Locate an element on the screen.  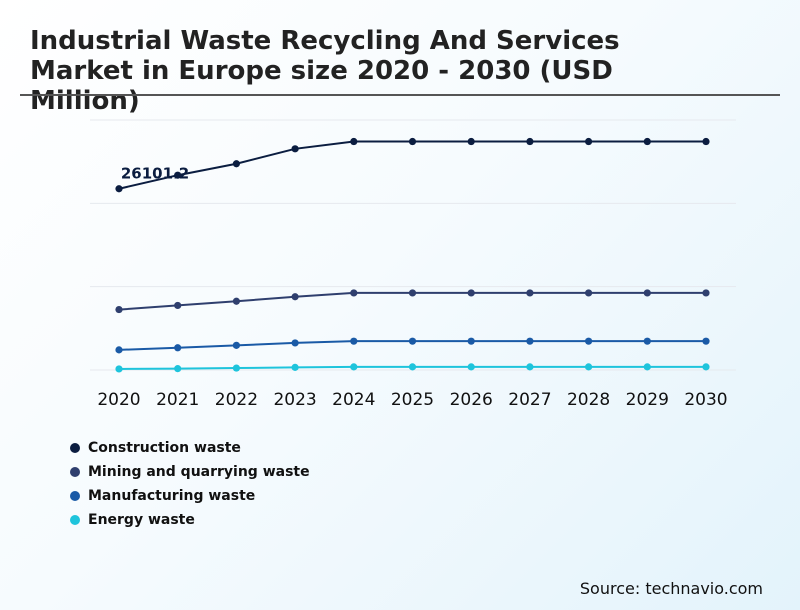
legend-item-mining: Mining and quarrying waste is located at coordinates (190, 472).